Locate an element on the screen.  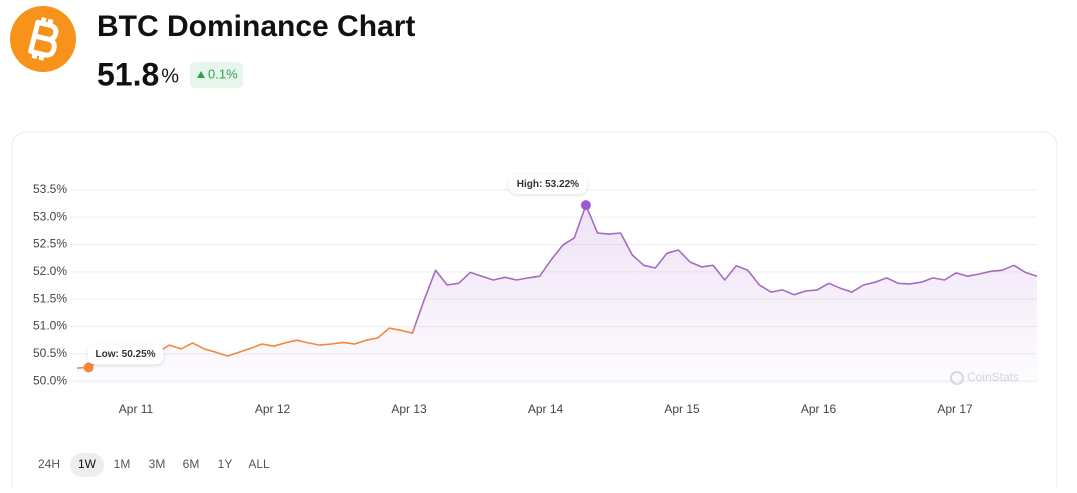
y-tick-label: 52.0% is located at coordinates (50, 271).